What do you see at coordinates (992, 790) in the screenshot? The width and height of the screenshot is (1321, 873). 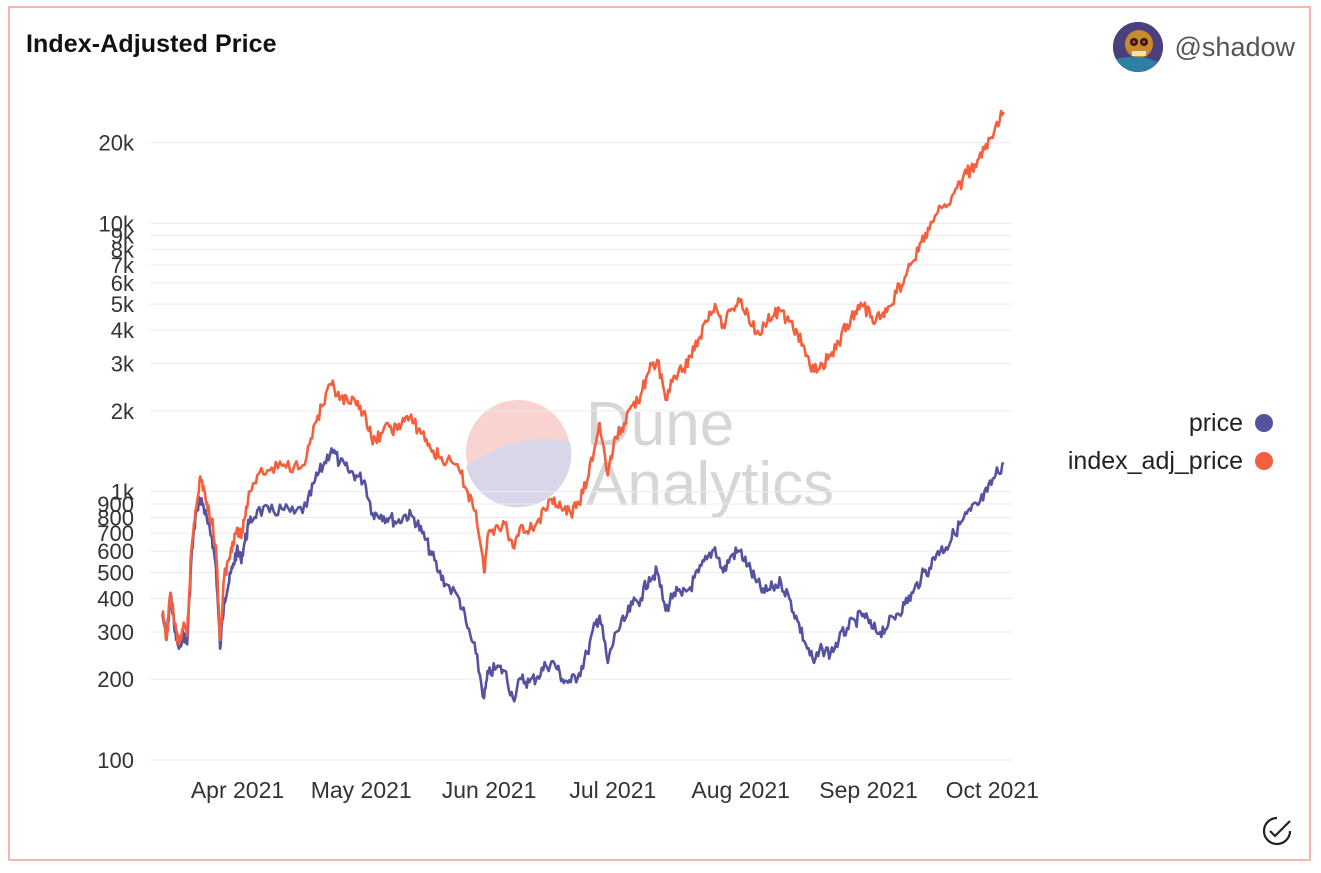 I see `x-tick-label: Oct 2021` at bounding box center [992, 790].